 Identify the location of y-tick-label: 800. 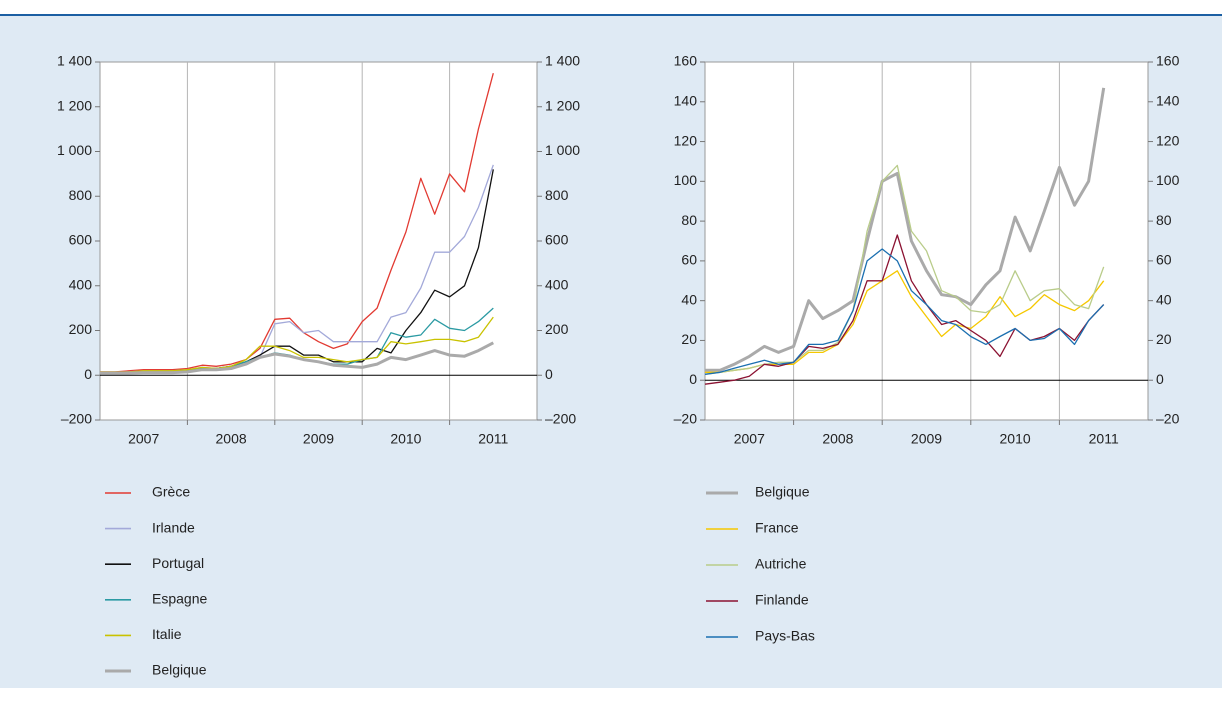
(81, 195).